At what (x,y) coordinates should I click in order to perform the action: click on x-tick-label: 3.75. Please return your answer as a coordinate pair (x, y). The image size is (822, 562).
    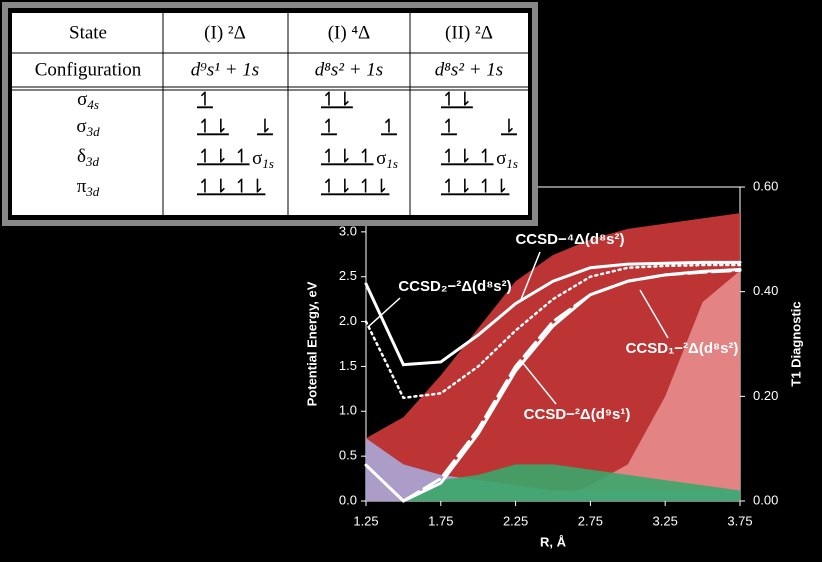
    Looking at the image, I should click on (739, 520).